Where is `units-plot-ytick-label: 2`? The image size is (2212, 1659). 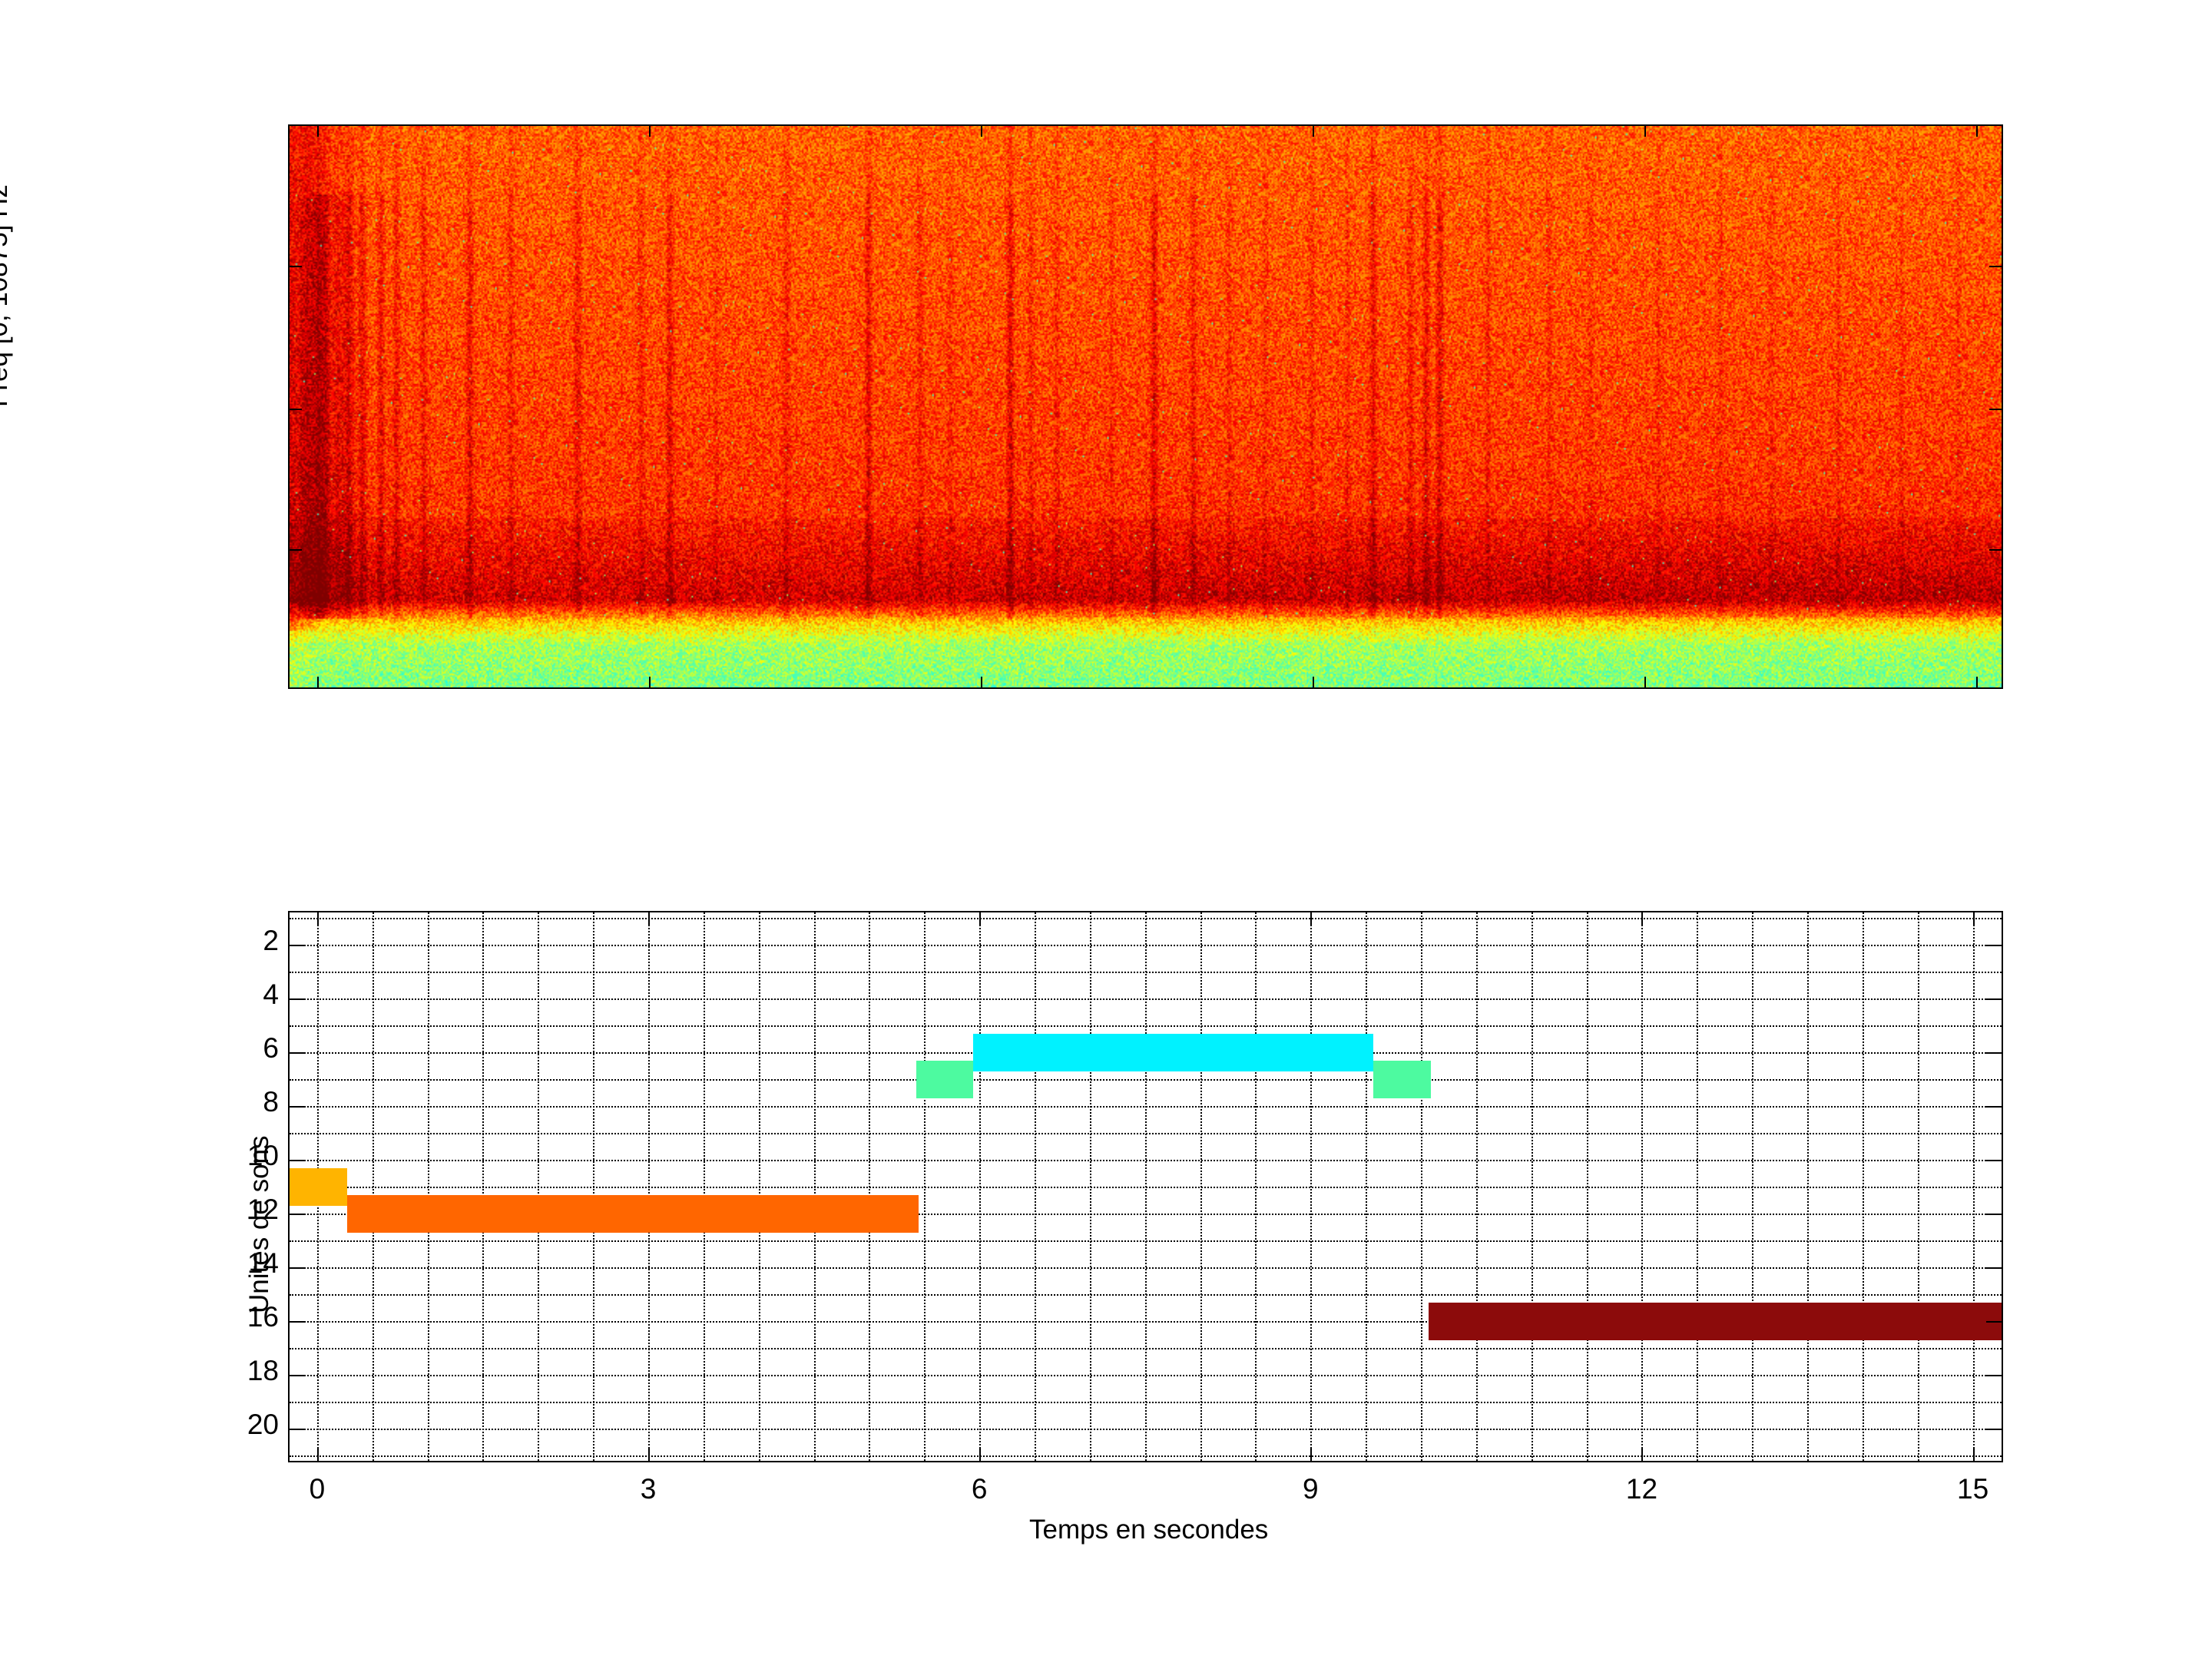 units-plot-ytick-label: 2 is located at coordinates (271, 940).